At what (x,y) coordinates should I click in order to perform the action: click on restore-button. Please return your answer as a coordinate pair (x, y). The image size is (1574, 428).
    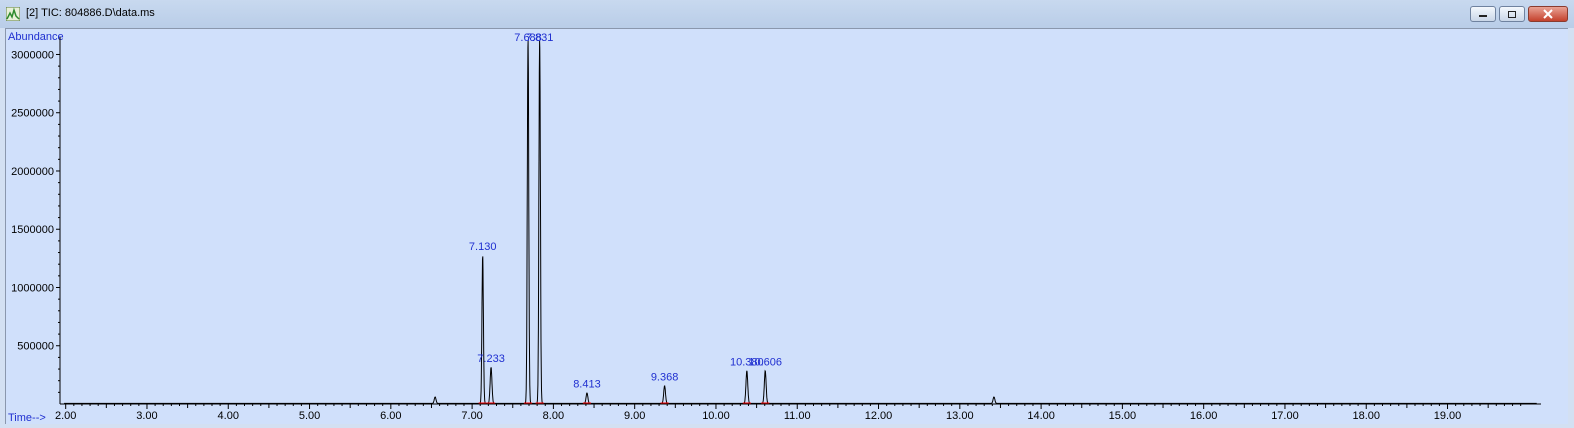
    Looking at the image, I should click on (1512, 14).